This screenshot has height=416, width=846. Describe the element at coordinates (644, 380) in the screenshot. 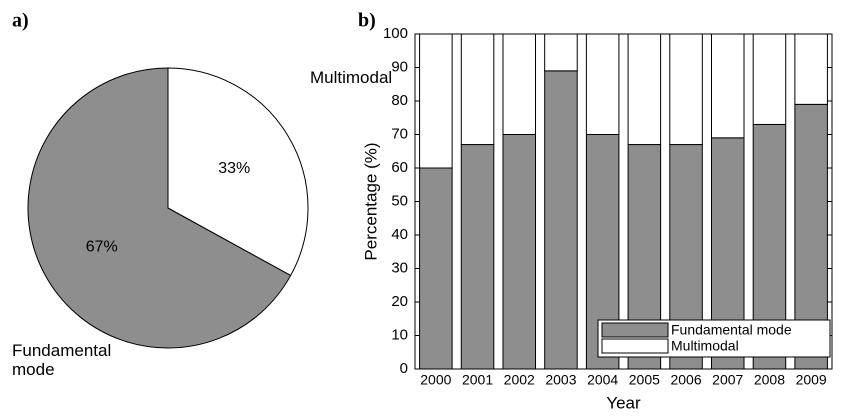

I see `x-tick-label: 2005` at that location.